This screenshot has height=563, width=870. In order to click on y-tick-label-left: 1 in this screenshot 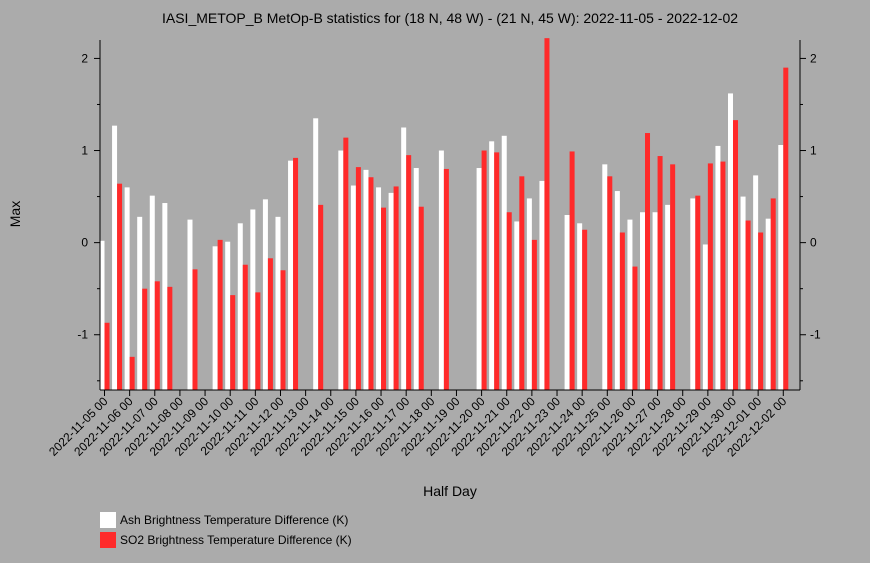, I will do `click(84, 151)`.